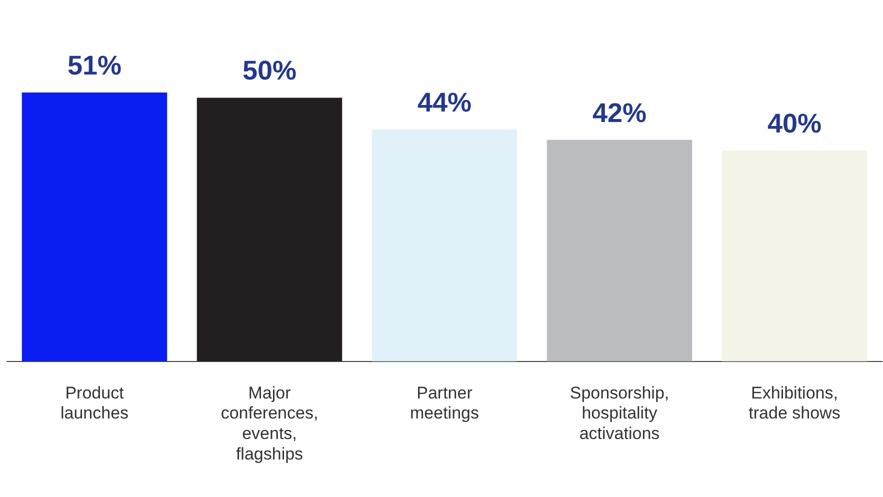 The width and height of the screenshot is (883, 497). What do you see at coordinates (269, 71) in the screenshot?
I see `data-label: 50%` at bounding box center [269, 71].